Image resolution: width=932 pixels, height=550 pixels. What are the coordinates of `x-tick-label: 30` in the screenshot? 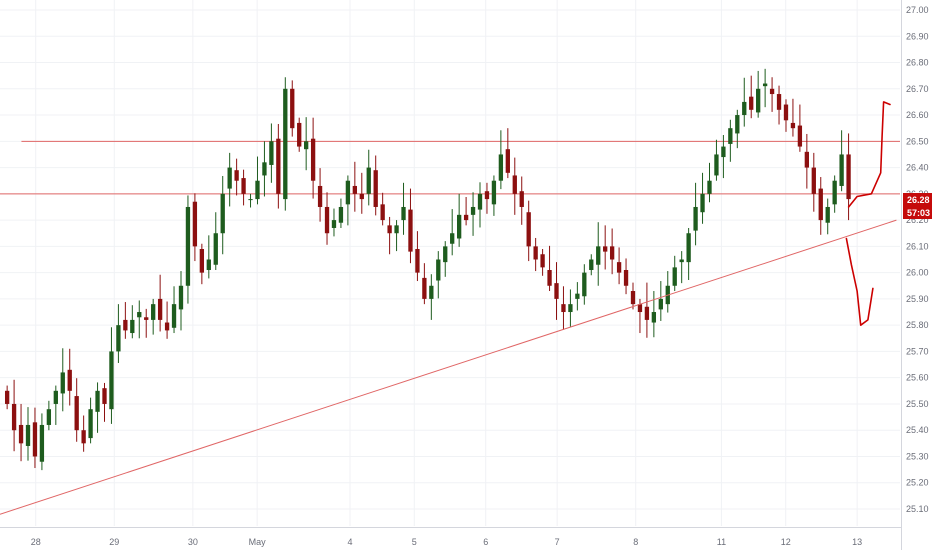 It's located at (193, 542).